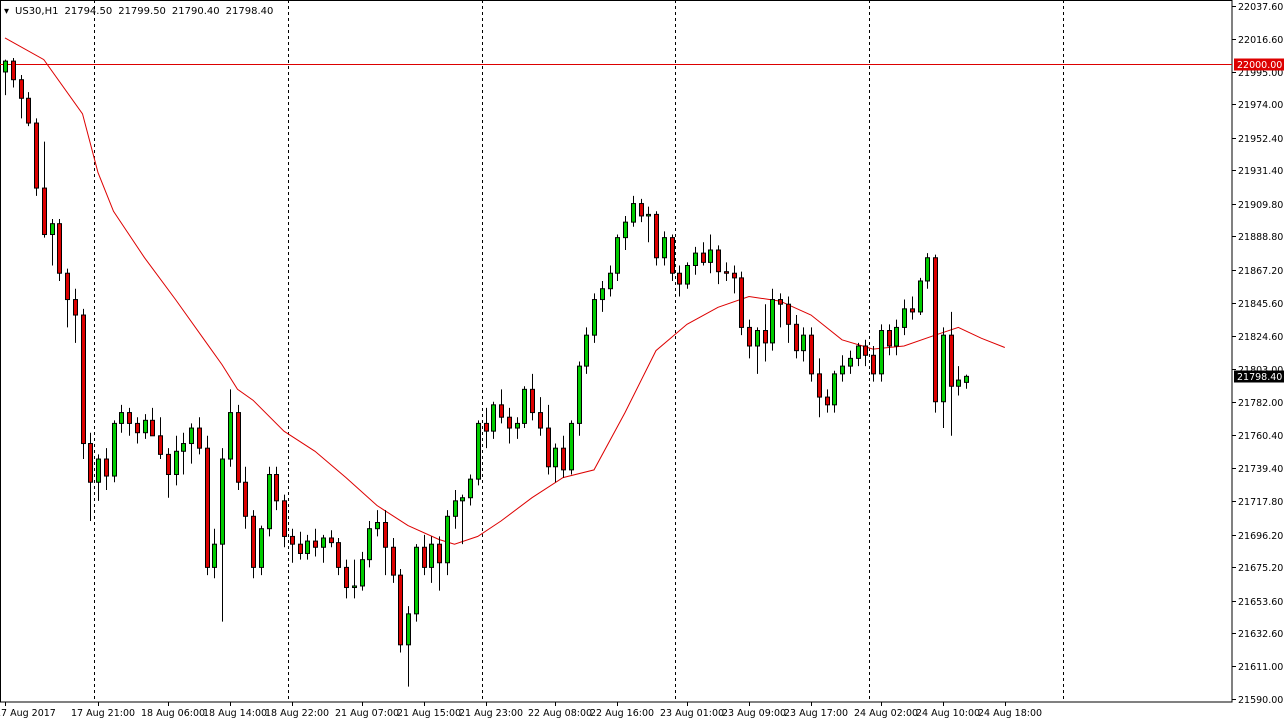  What do you see at coordinates (1259, 376) in the screenshot?
I see `current-price-tag-bg` at bounding box center [1259, 376].